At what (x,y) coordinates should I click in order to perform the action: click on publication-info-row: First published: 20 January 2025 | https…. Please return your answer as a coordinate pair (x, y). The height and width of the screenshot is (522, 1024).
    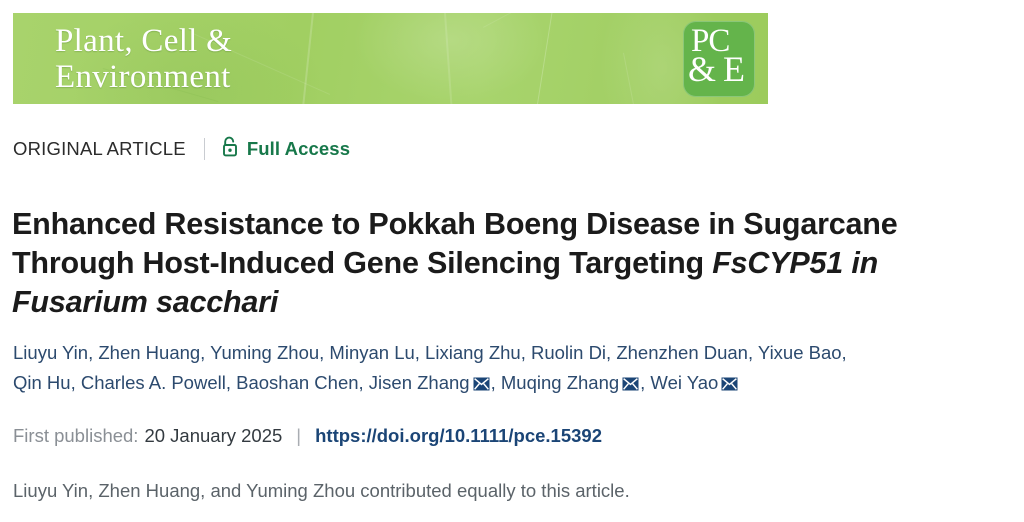
    Looking at the image, I should click on (307, 436).